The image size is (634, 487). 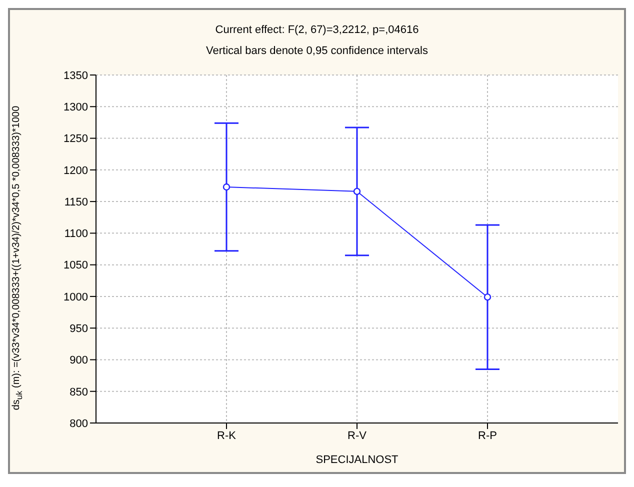 What do you see at coordinates (76, 266) in the screenshot?
I see `y-tick-label: 1050` at bounding box center [76, 266].